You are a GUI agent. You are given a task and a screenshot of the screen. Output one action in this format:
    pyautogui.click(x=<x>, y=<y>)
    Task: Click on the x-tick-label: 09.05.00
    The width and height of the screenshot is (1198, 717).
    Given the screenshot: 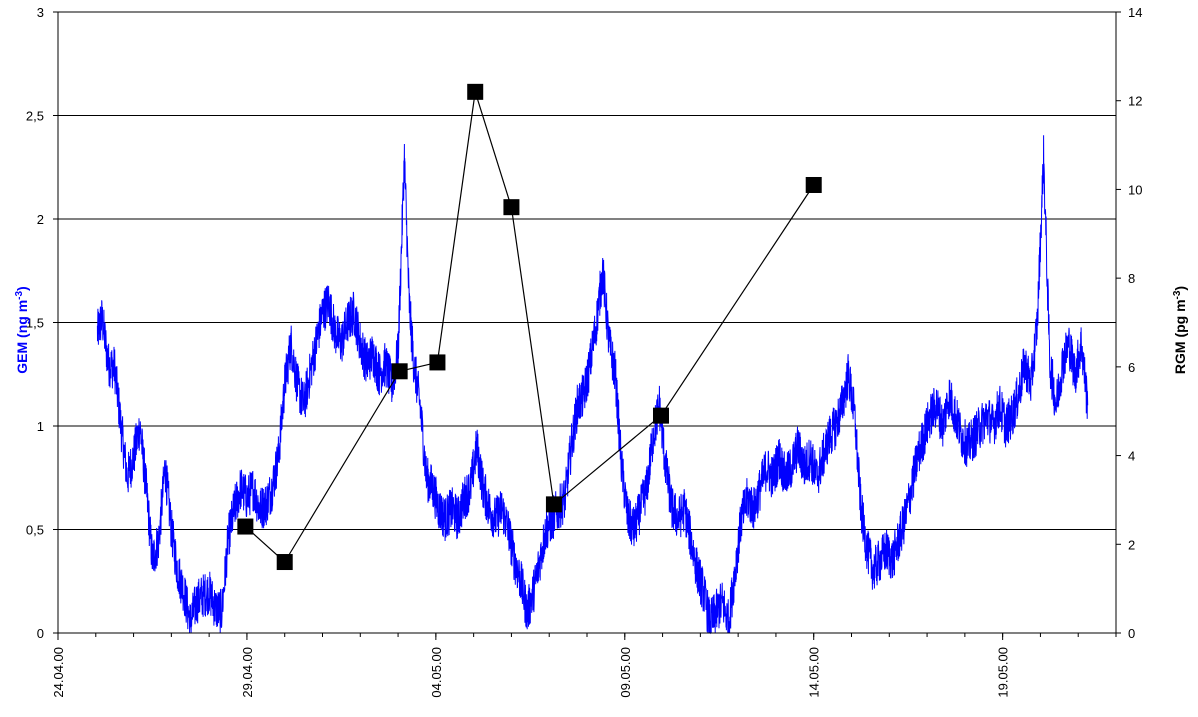 What is the action you would take?
    pyautogui.click(x=625, y=672)
    